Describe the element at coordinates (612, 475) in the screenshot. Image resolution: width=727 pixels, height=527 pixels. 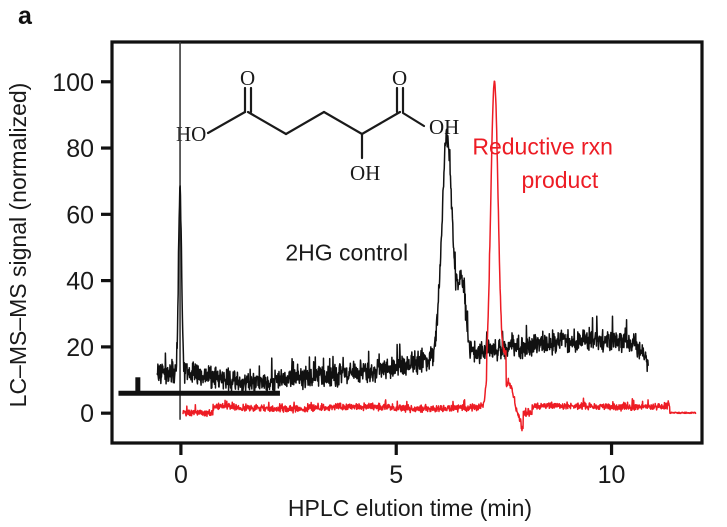
I see `x-axis-tick-label: 10` at that location.